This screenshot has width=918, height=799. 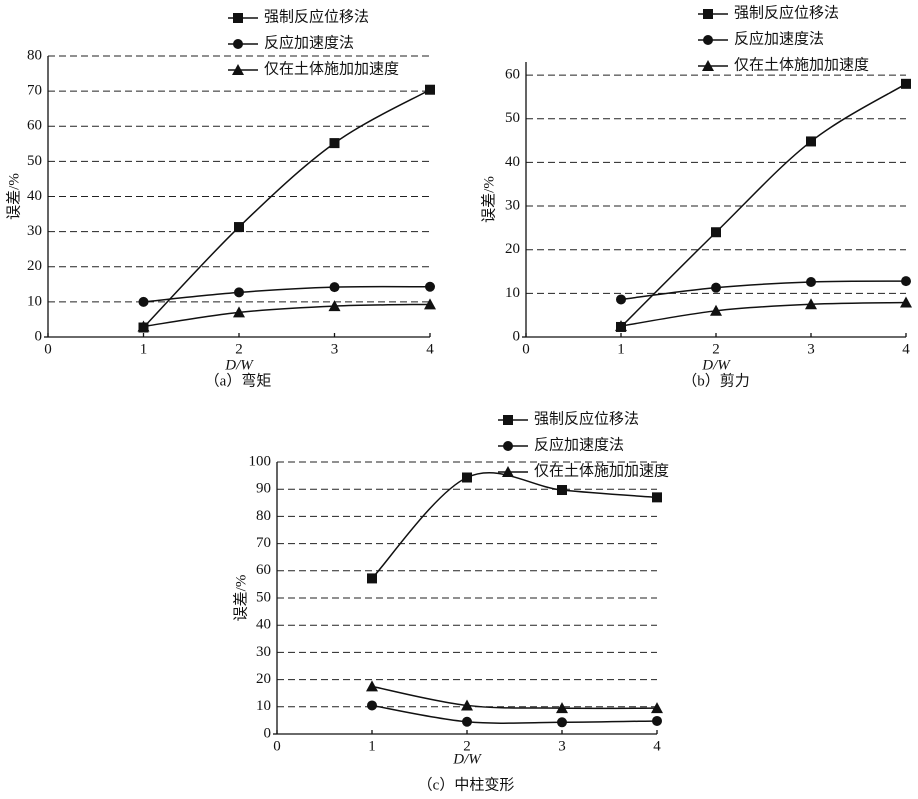 What do you see at coordinates (263, 543) in the screenshot?
I see `y-tick-label: 70` at bounding box center [263, 543].